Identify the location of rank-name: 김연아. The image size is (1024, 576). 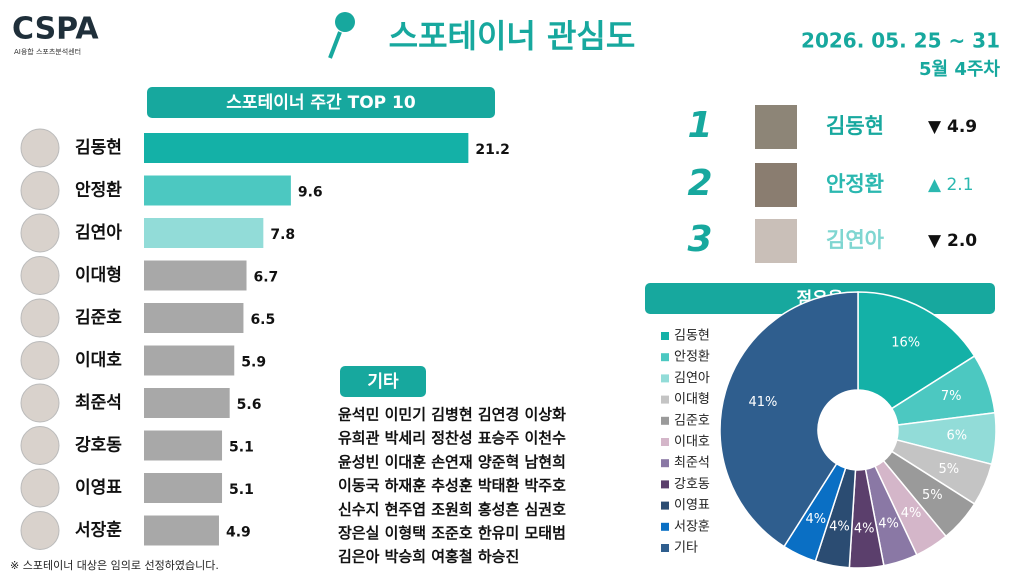
(855, 240).